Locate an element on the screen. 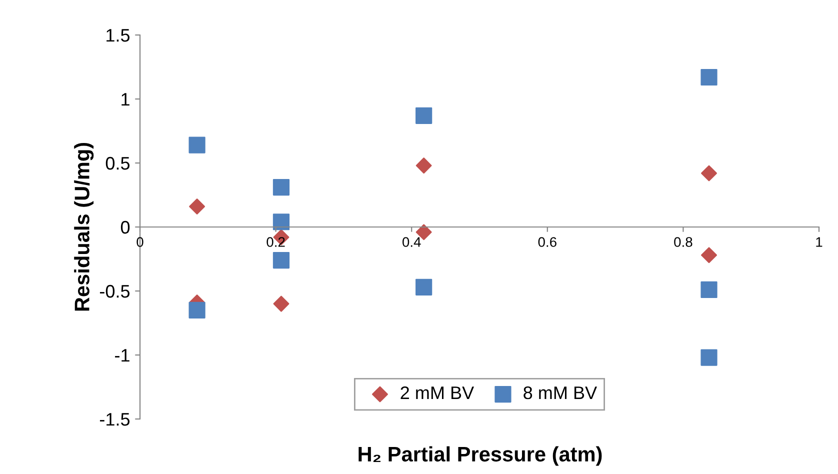 This screenshot has width=838, height=474. x-axis-title: H₂ Partial Pressure (atm) is located at coordinates (480, 456).